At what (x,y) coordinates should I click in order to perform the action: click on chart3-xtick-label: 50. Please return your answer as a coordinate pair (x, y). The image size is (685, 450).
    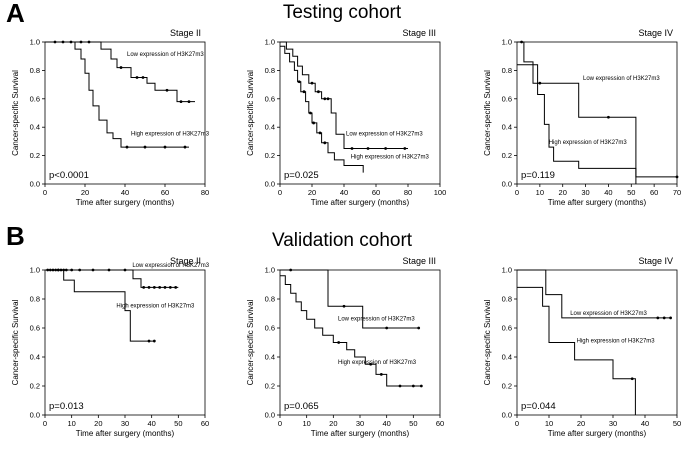
    Looking at the image, I should click on (631, 192).